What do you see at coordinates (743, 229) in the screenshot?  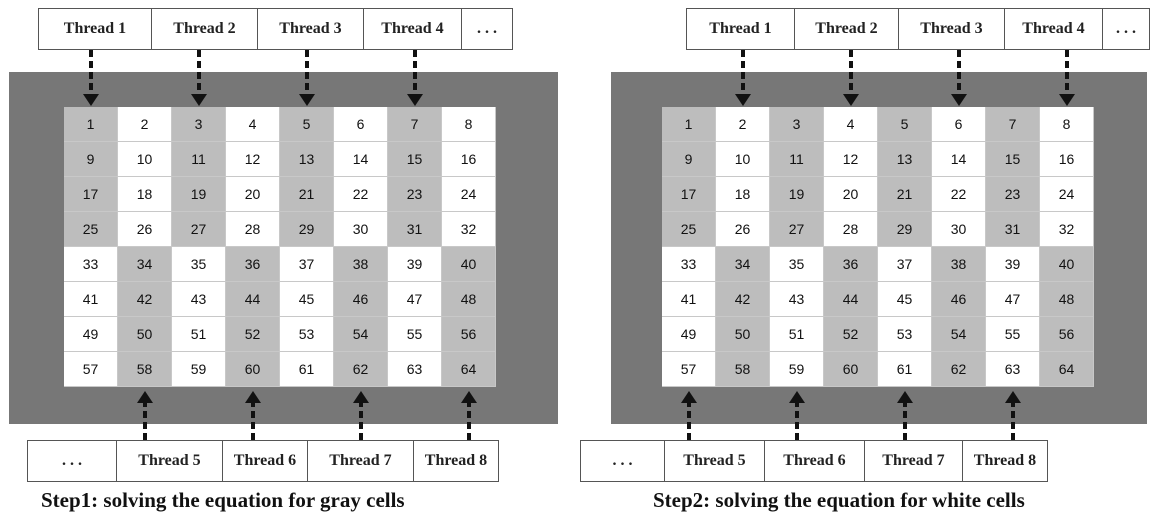 I see `grid-cell: 26` at bounding box center [743, 229].